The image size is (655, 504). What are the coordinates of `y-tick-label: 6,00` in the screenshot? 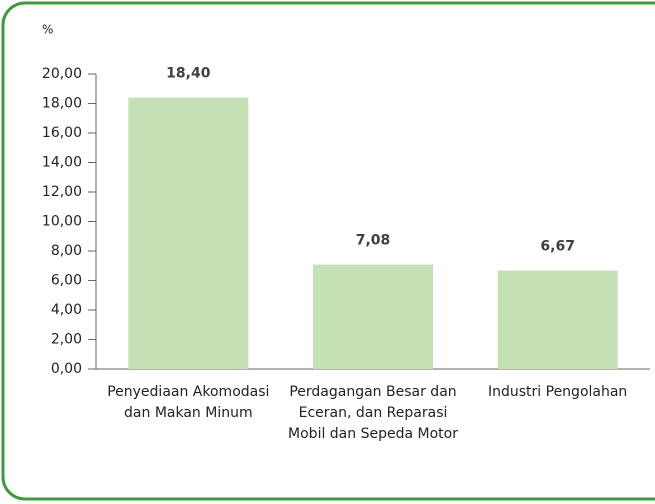 It's located at (66, 281).